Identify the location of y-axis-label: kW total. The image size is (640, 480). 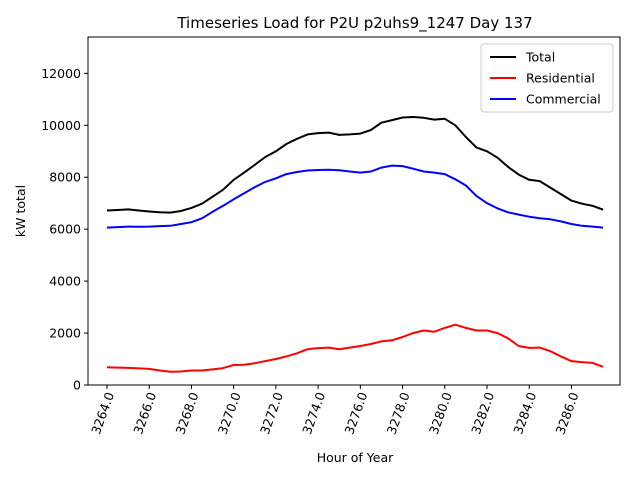
(20, 211).